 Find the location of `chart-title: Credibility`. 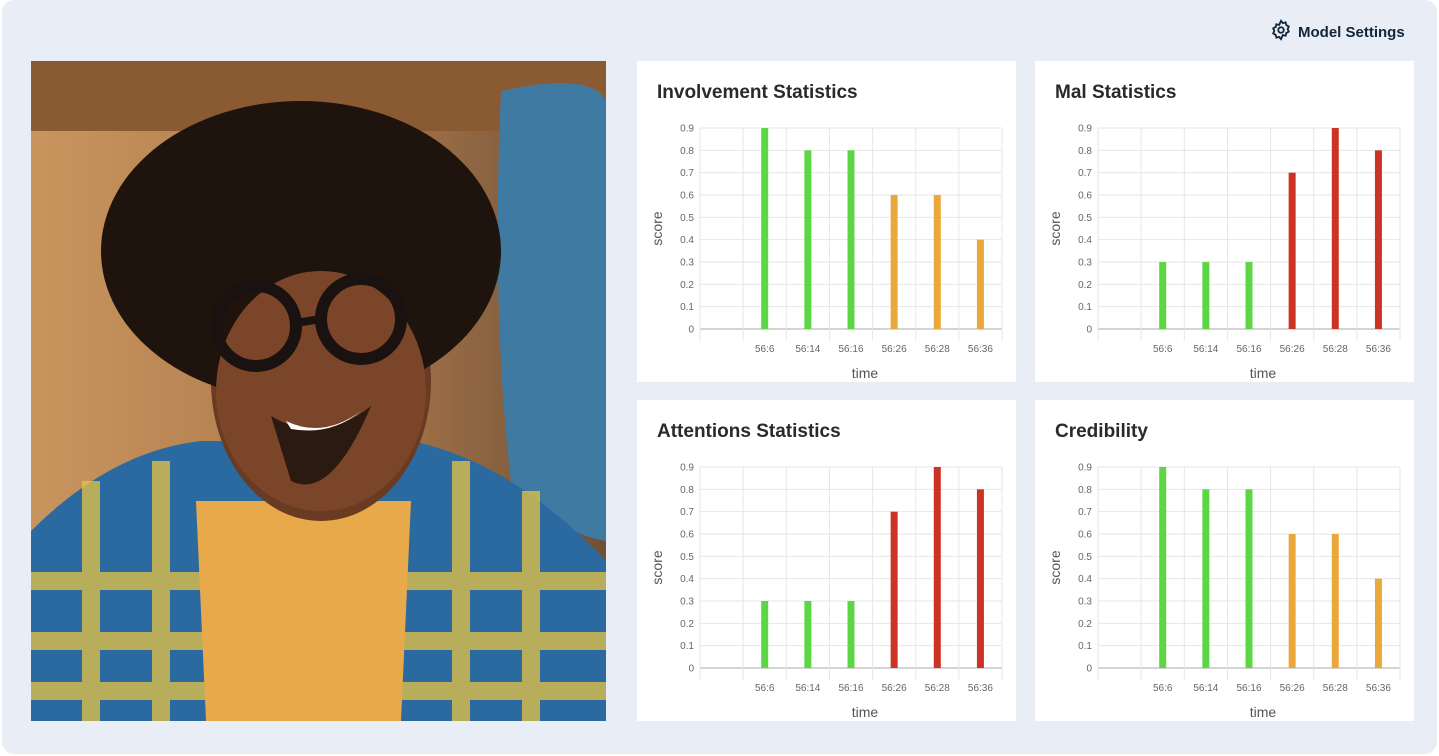

chart-title: Credibility is located at coordinates (1101, 431).